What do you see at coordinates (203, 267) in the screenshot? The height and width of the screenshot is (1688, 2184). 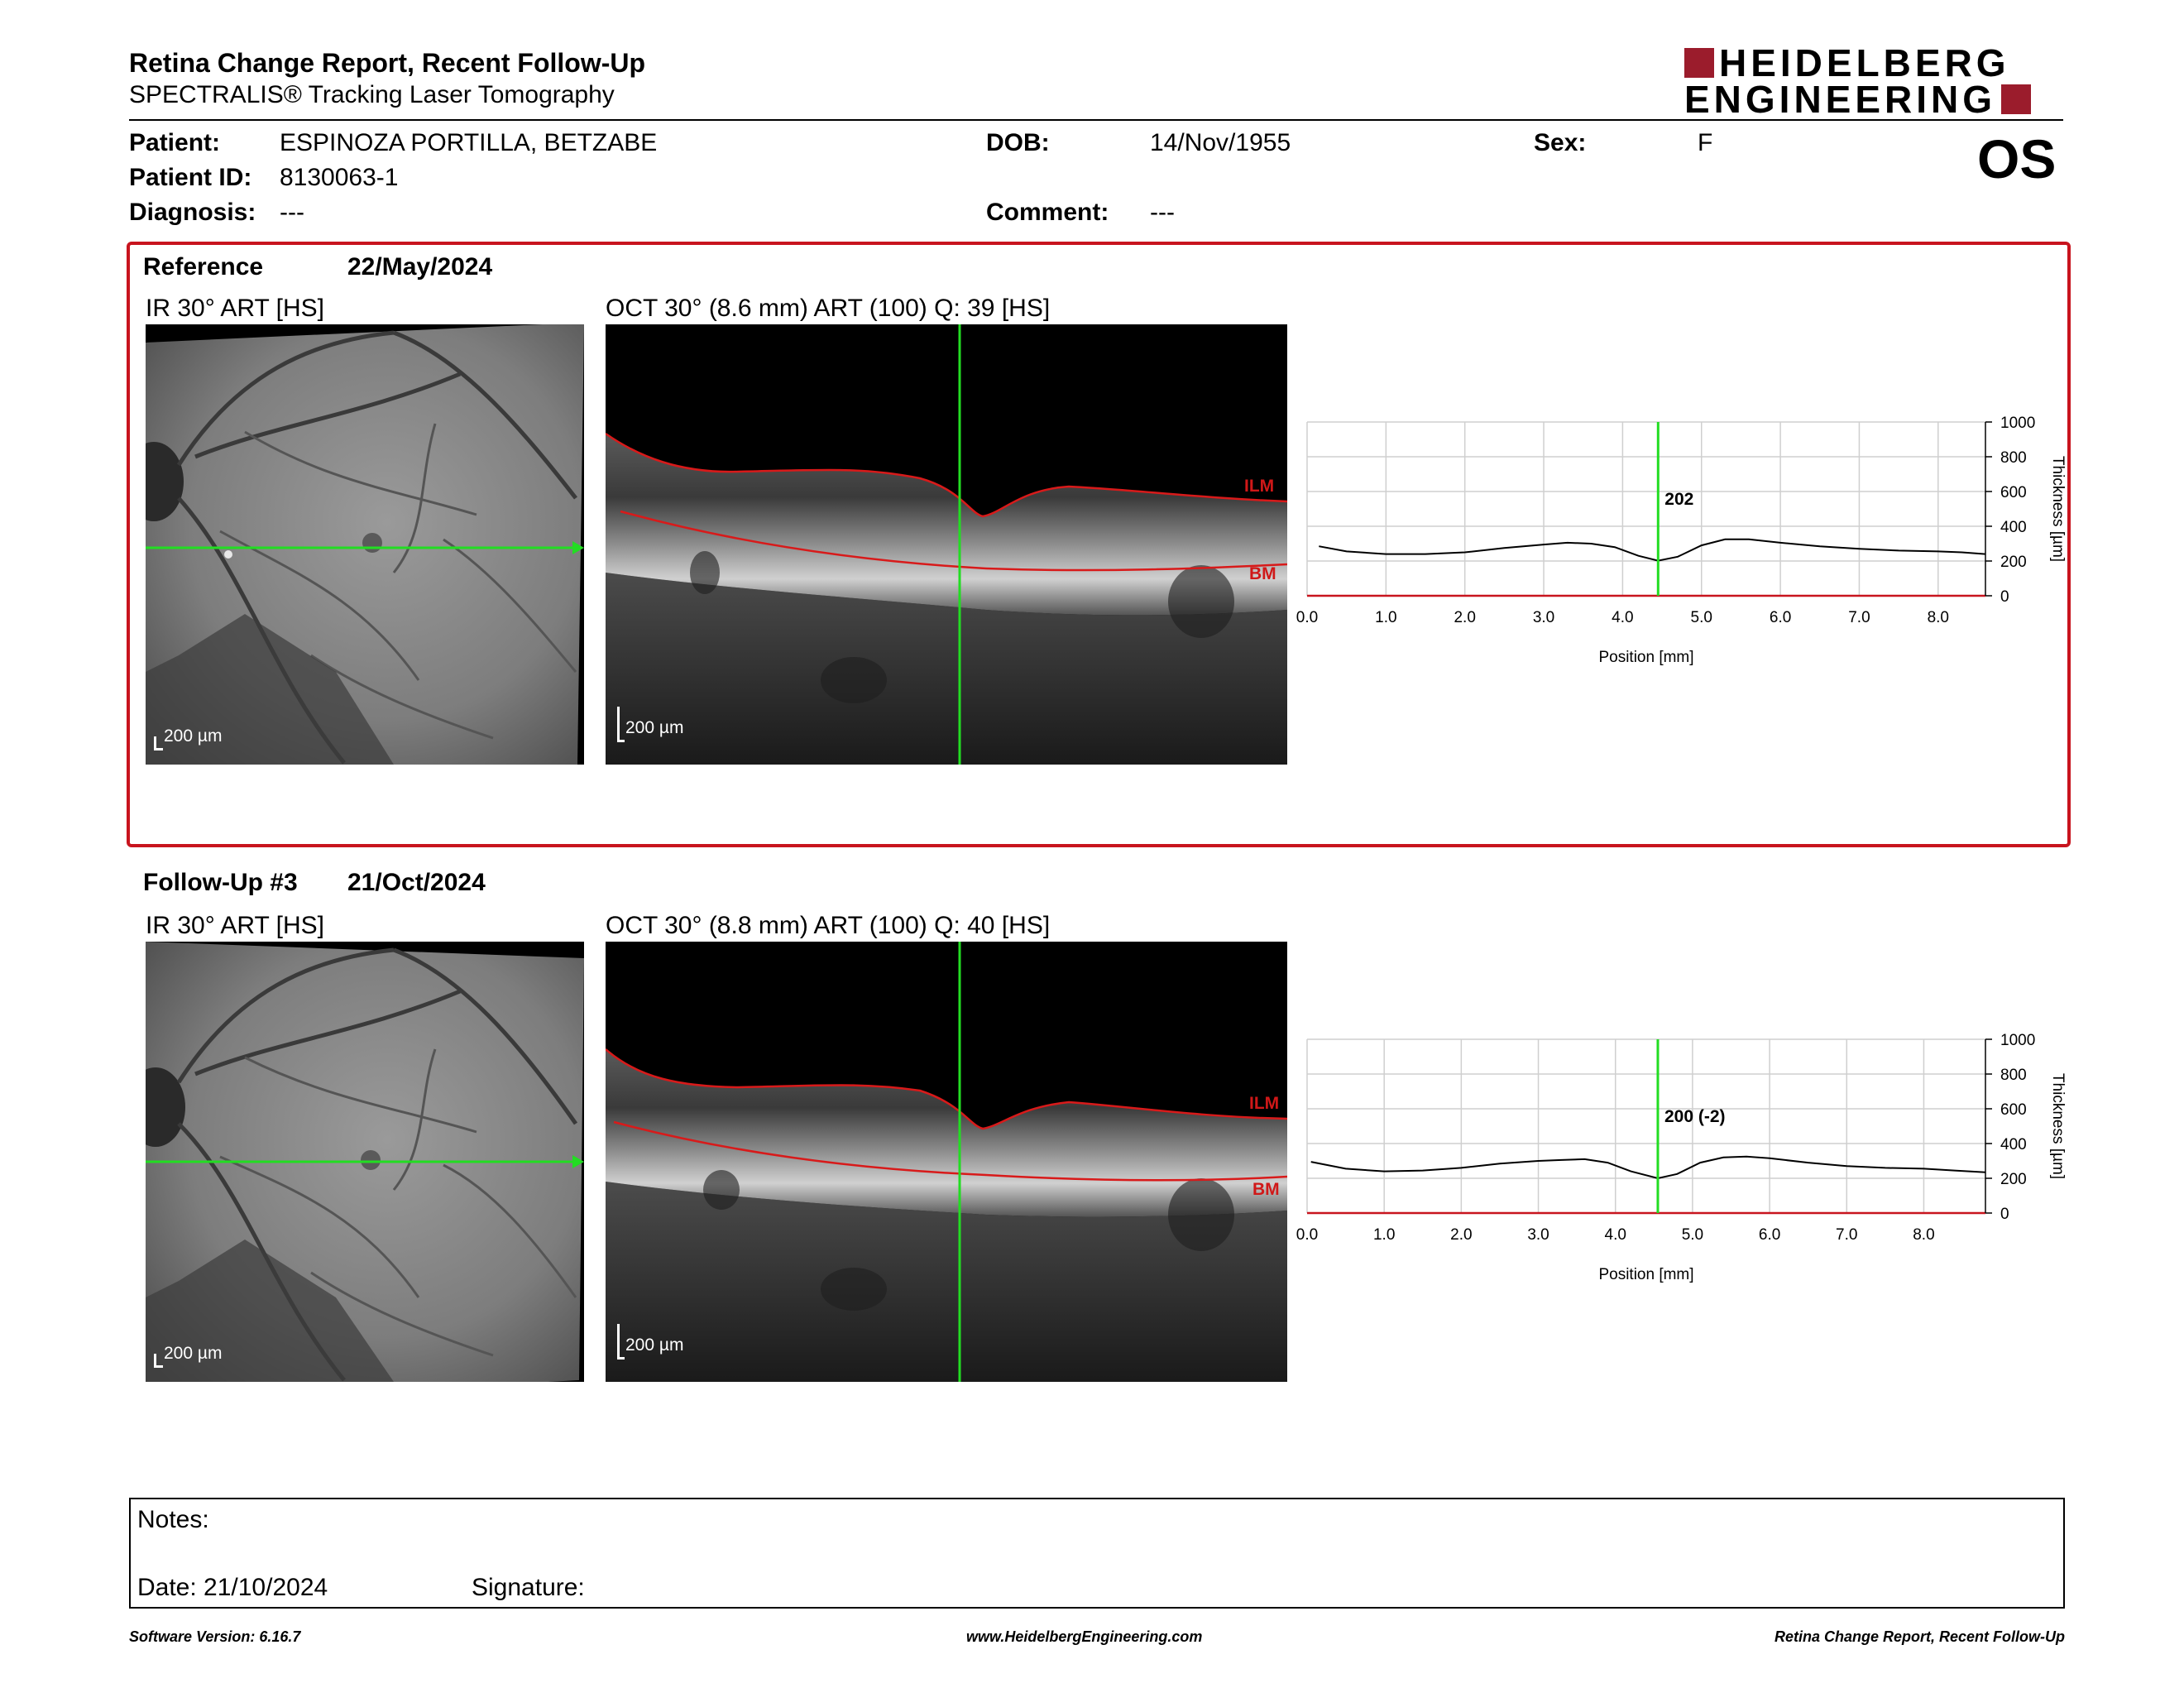 I see `reference-label: Reference` at bounding box center [203, 267].